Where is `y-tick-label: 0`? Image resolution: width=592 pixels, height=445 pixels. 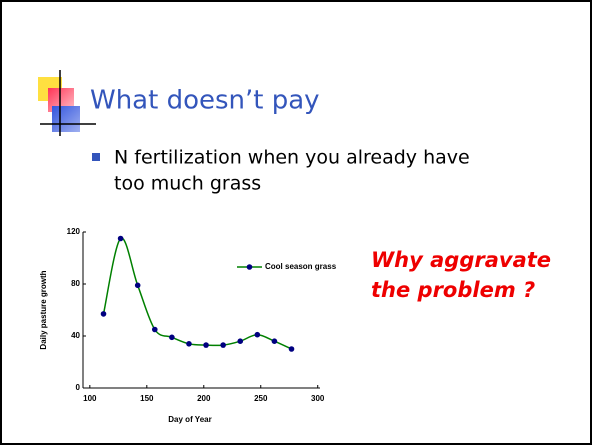 y-tick-label: 0 is located at coordinates (78, 387).